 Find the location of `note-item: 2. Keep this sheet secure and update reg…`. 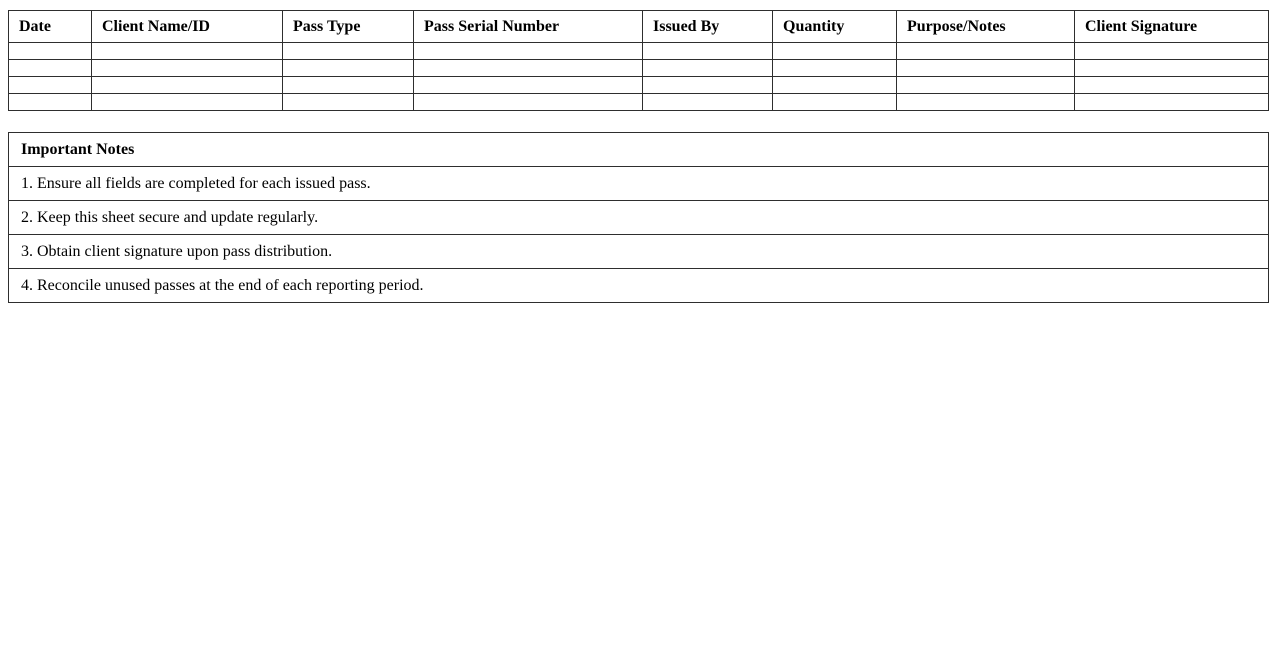

note-item: 2. Keep this sheet secure and update reg… is located at coordinates (638, 217).